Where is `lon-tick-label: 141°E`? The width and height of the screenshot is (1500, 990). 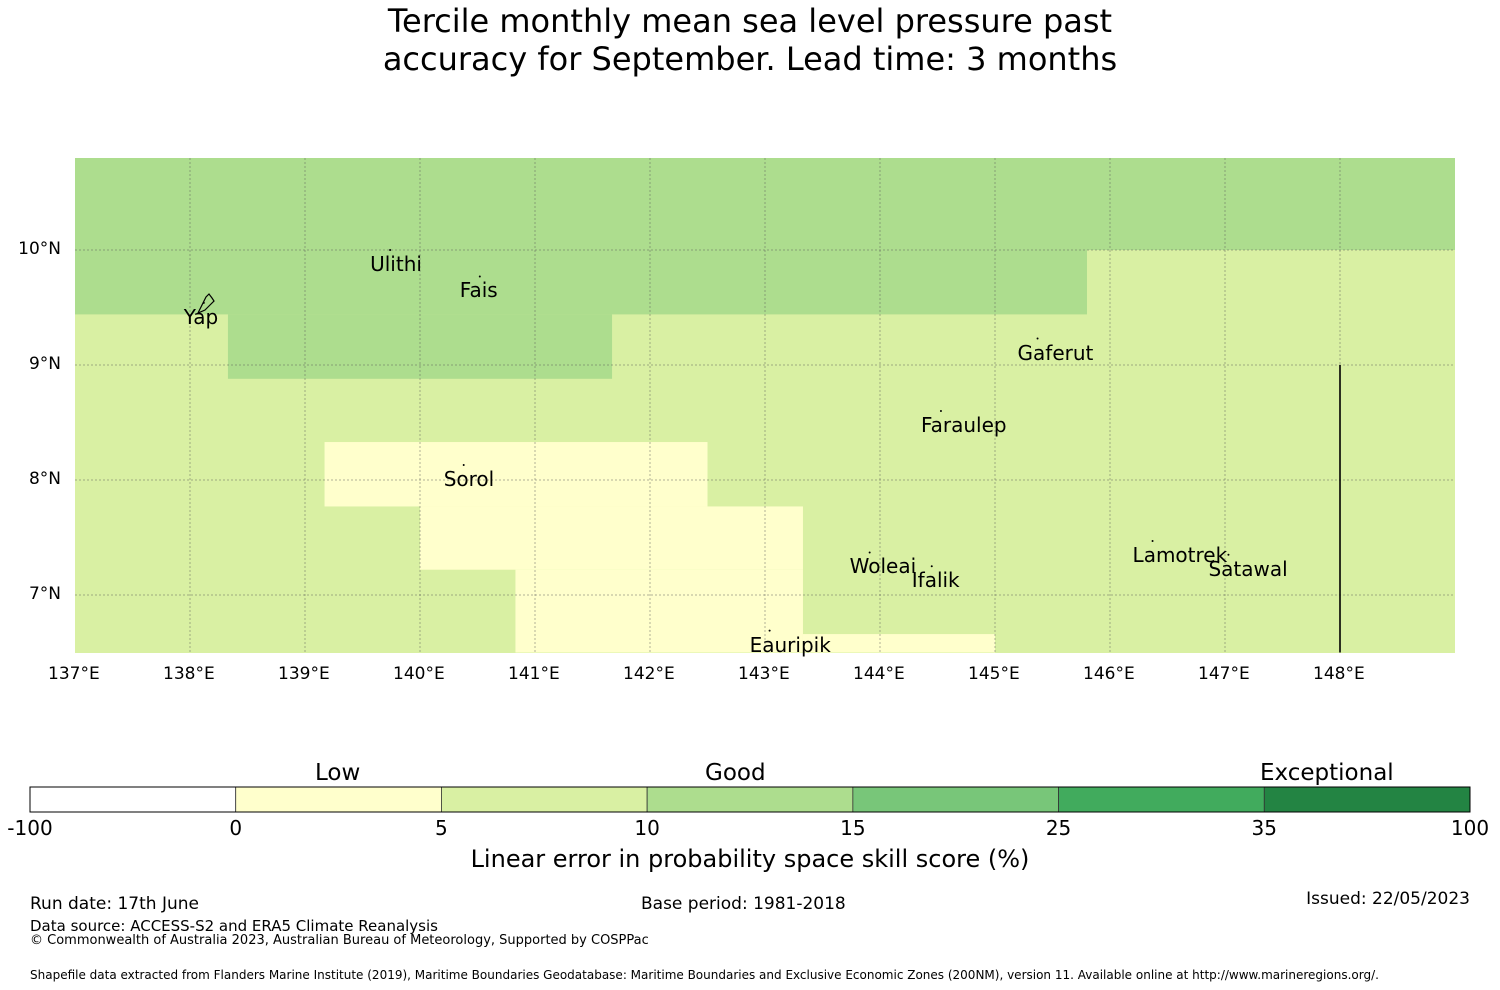 lon-tick-label: 141°E is located at coordinates (534, 674).